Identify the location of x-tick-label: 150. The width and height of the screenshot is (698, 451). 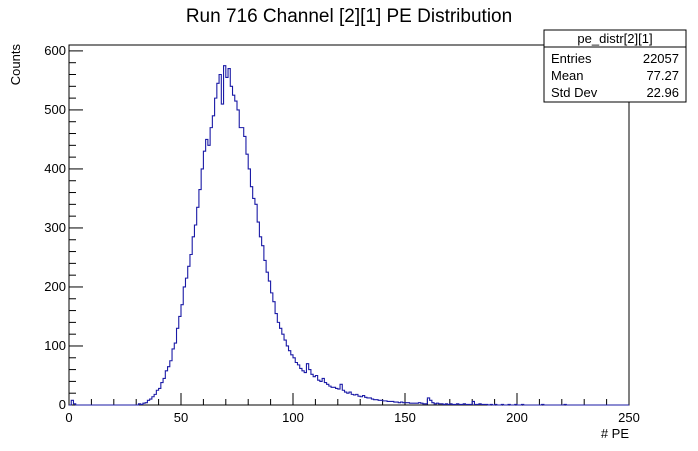
(405, 417).